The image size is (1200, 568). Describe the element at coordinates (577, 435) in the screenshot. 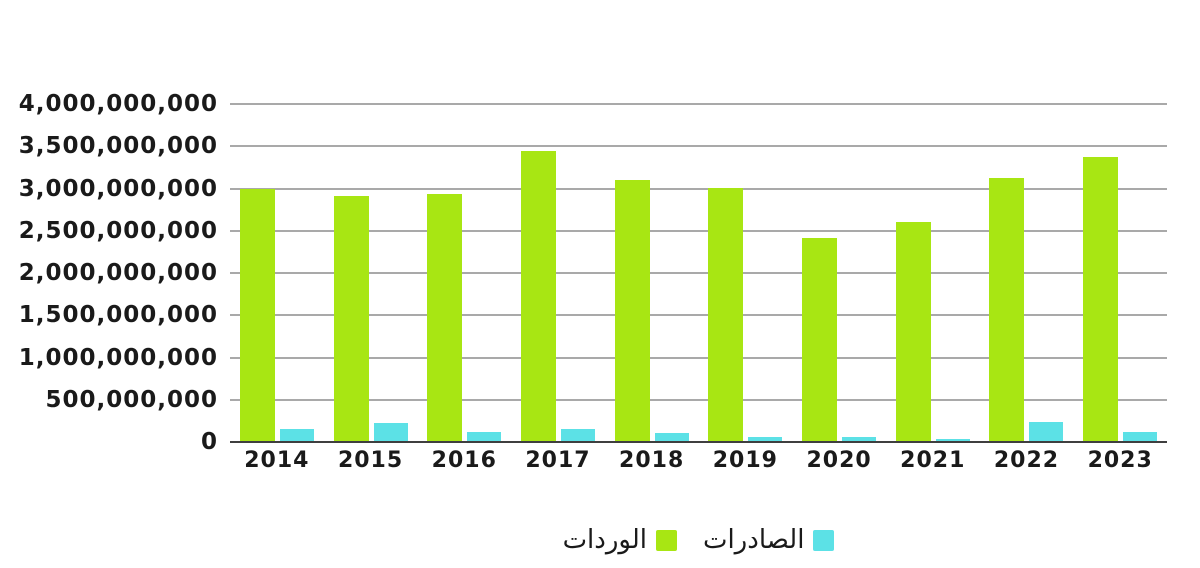

I see `exports-bar-2017` at that location.